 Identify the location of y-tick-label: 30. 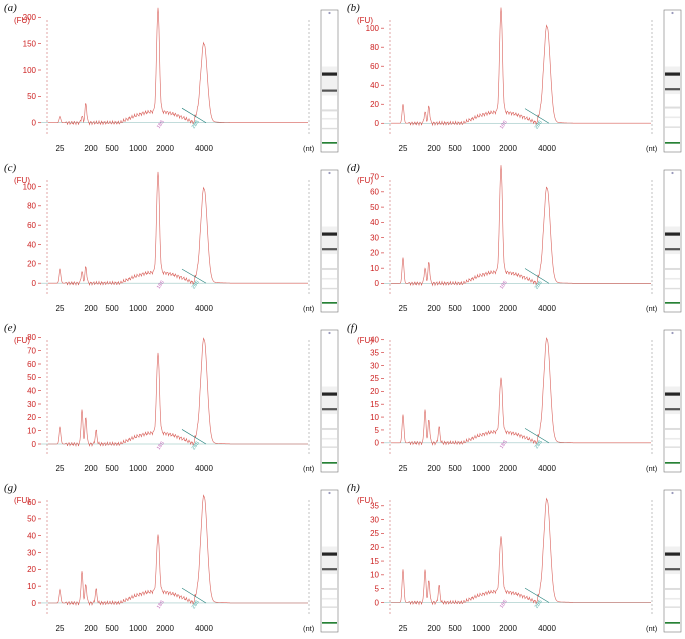
(374, 365).